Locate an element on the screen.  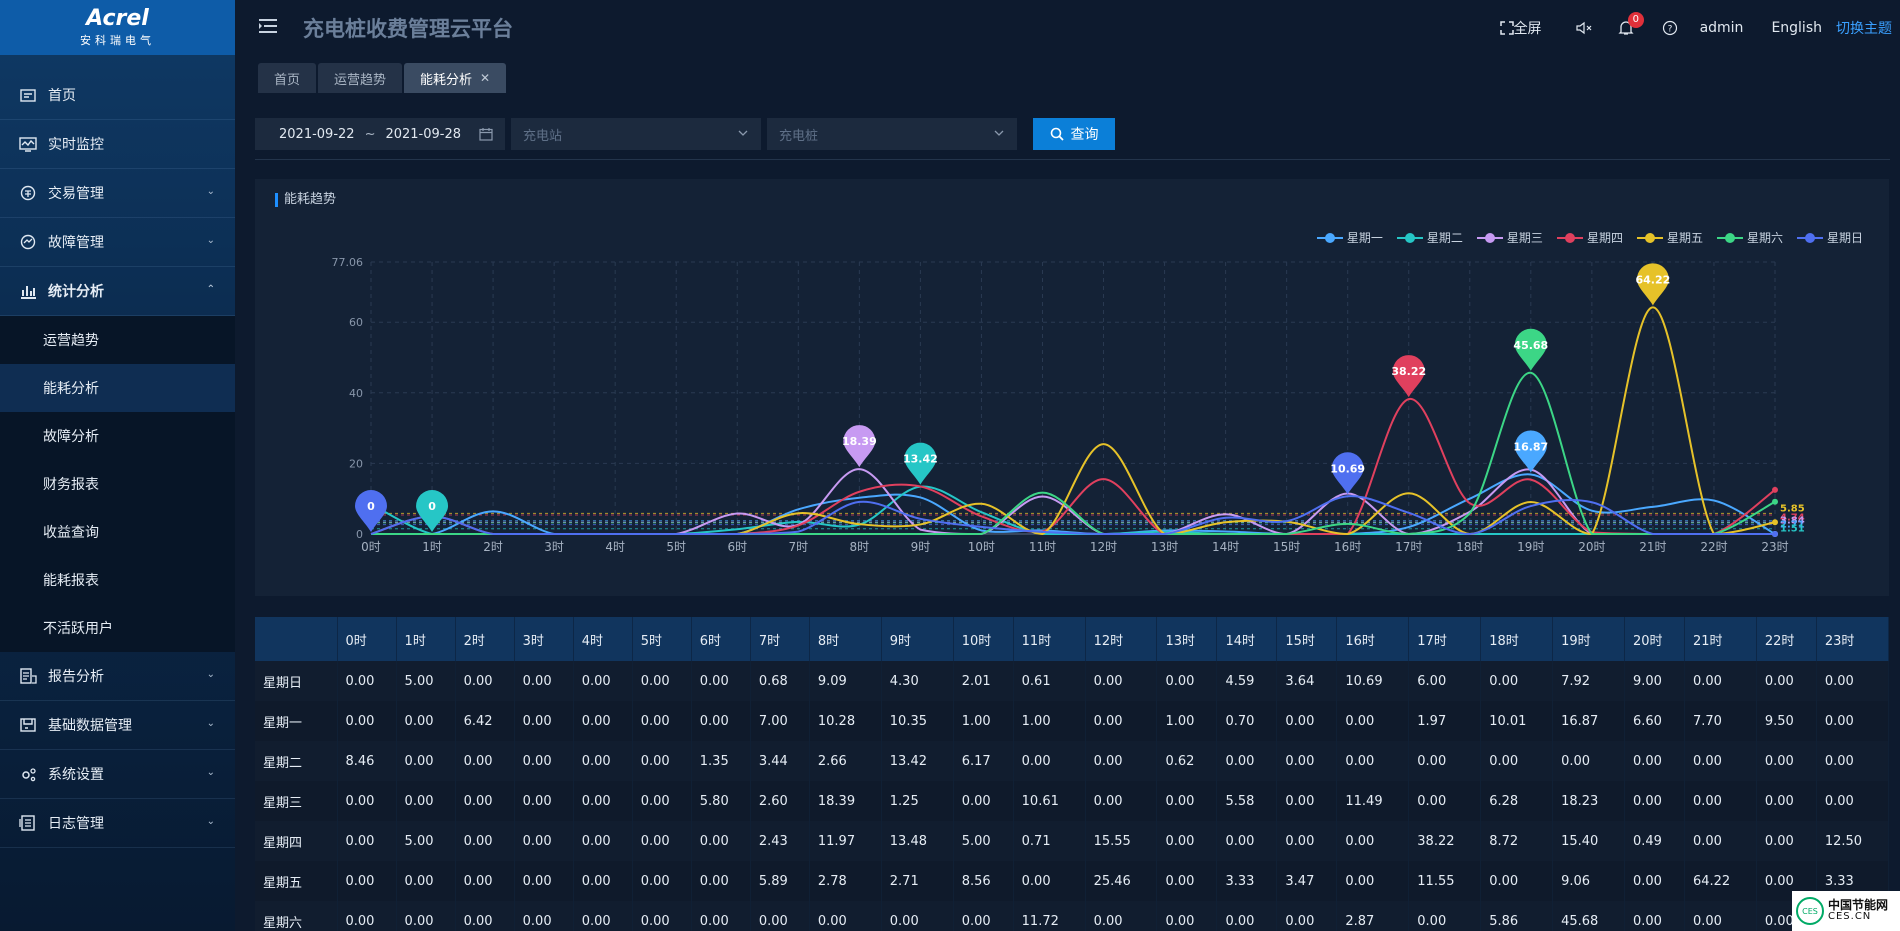
sidebar-item-home: 首页 is located at coordinates (117, 95).